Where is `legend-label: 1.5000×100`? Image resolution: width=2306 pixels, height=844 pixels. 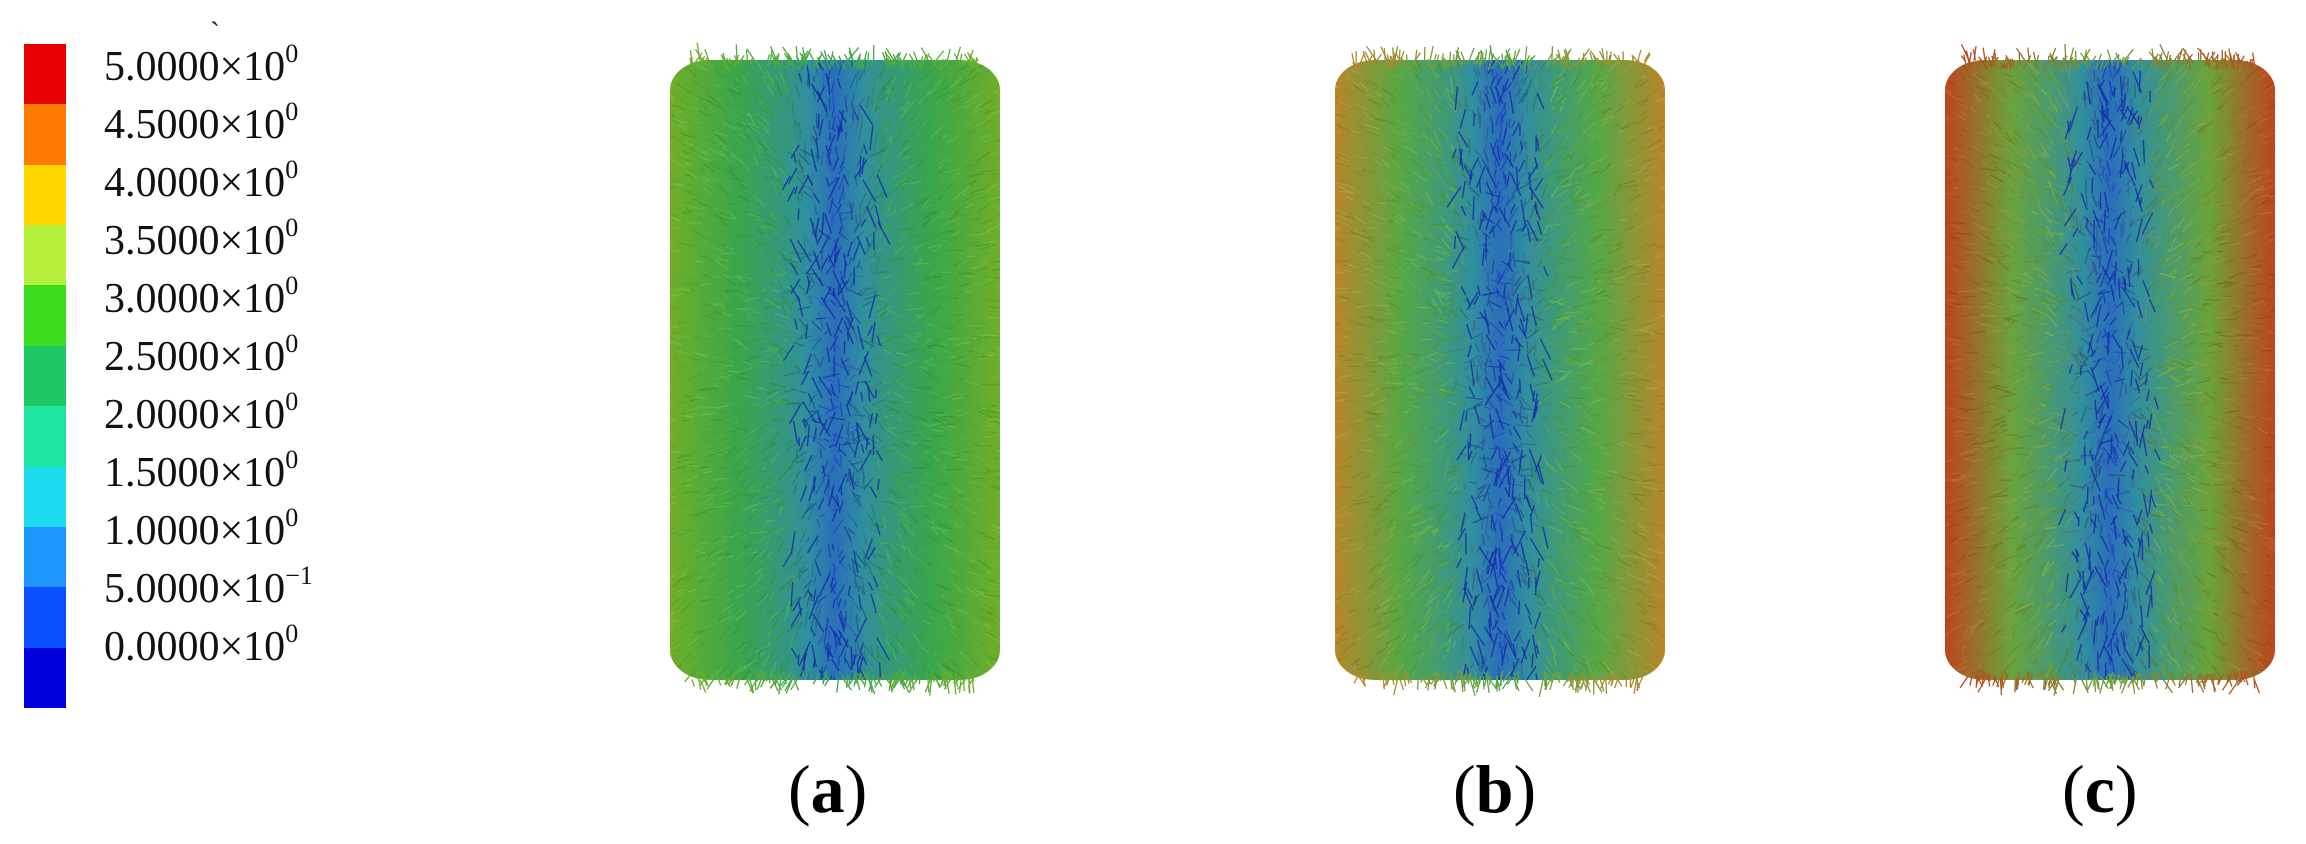
legend-label: 1.5000×100 is located at coordinates (201, 470).